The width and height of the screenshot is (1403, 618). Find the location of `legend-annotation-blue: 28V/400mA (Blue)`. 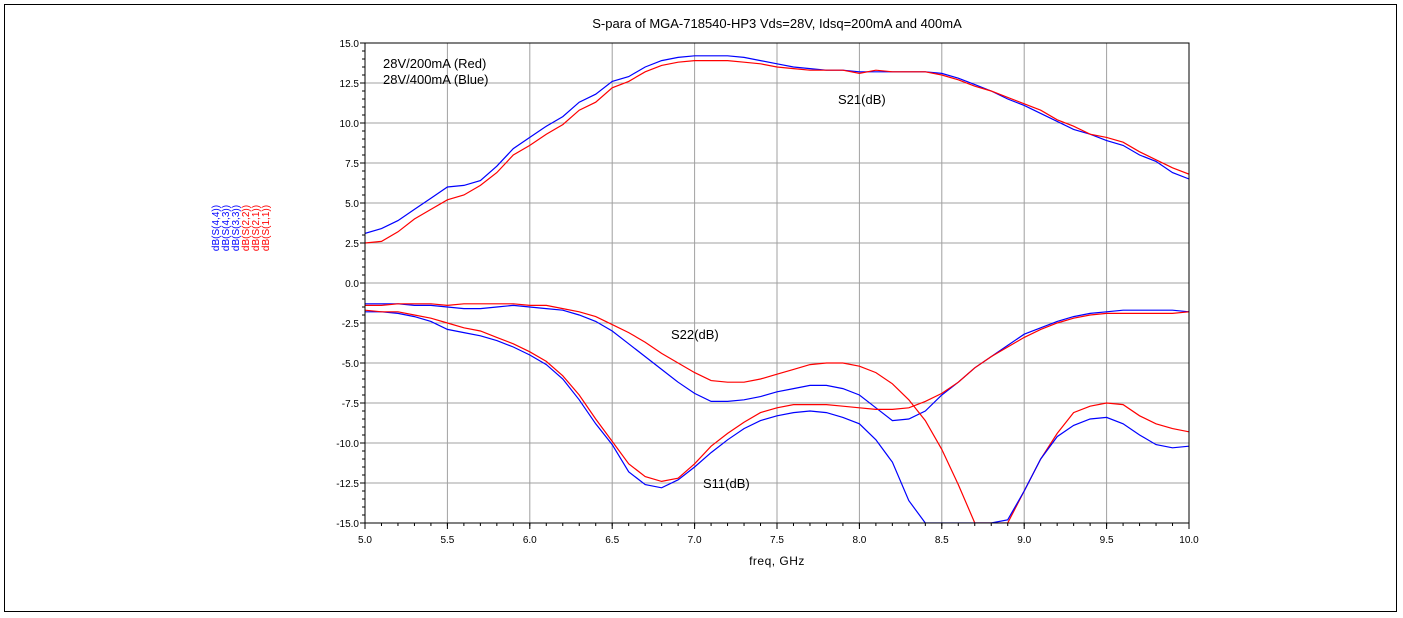

legend-annotation-blue: 28V/400mA (Blue) is located at coordinates (436, 79).